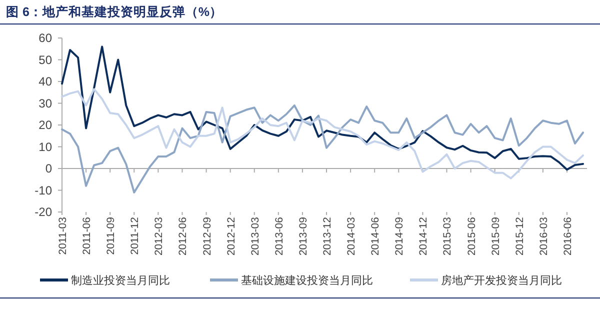 The image size is (600, 322). I want to click on x-tick-label: 2012-06, so click(183, 236).